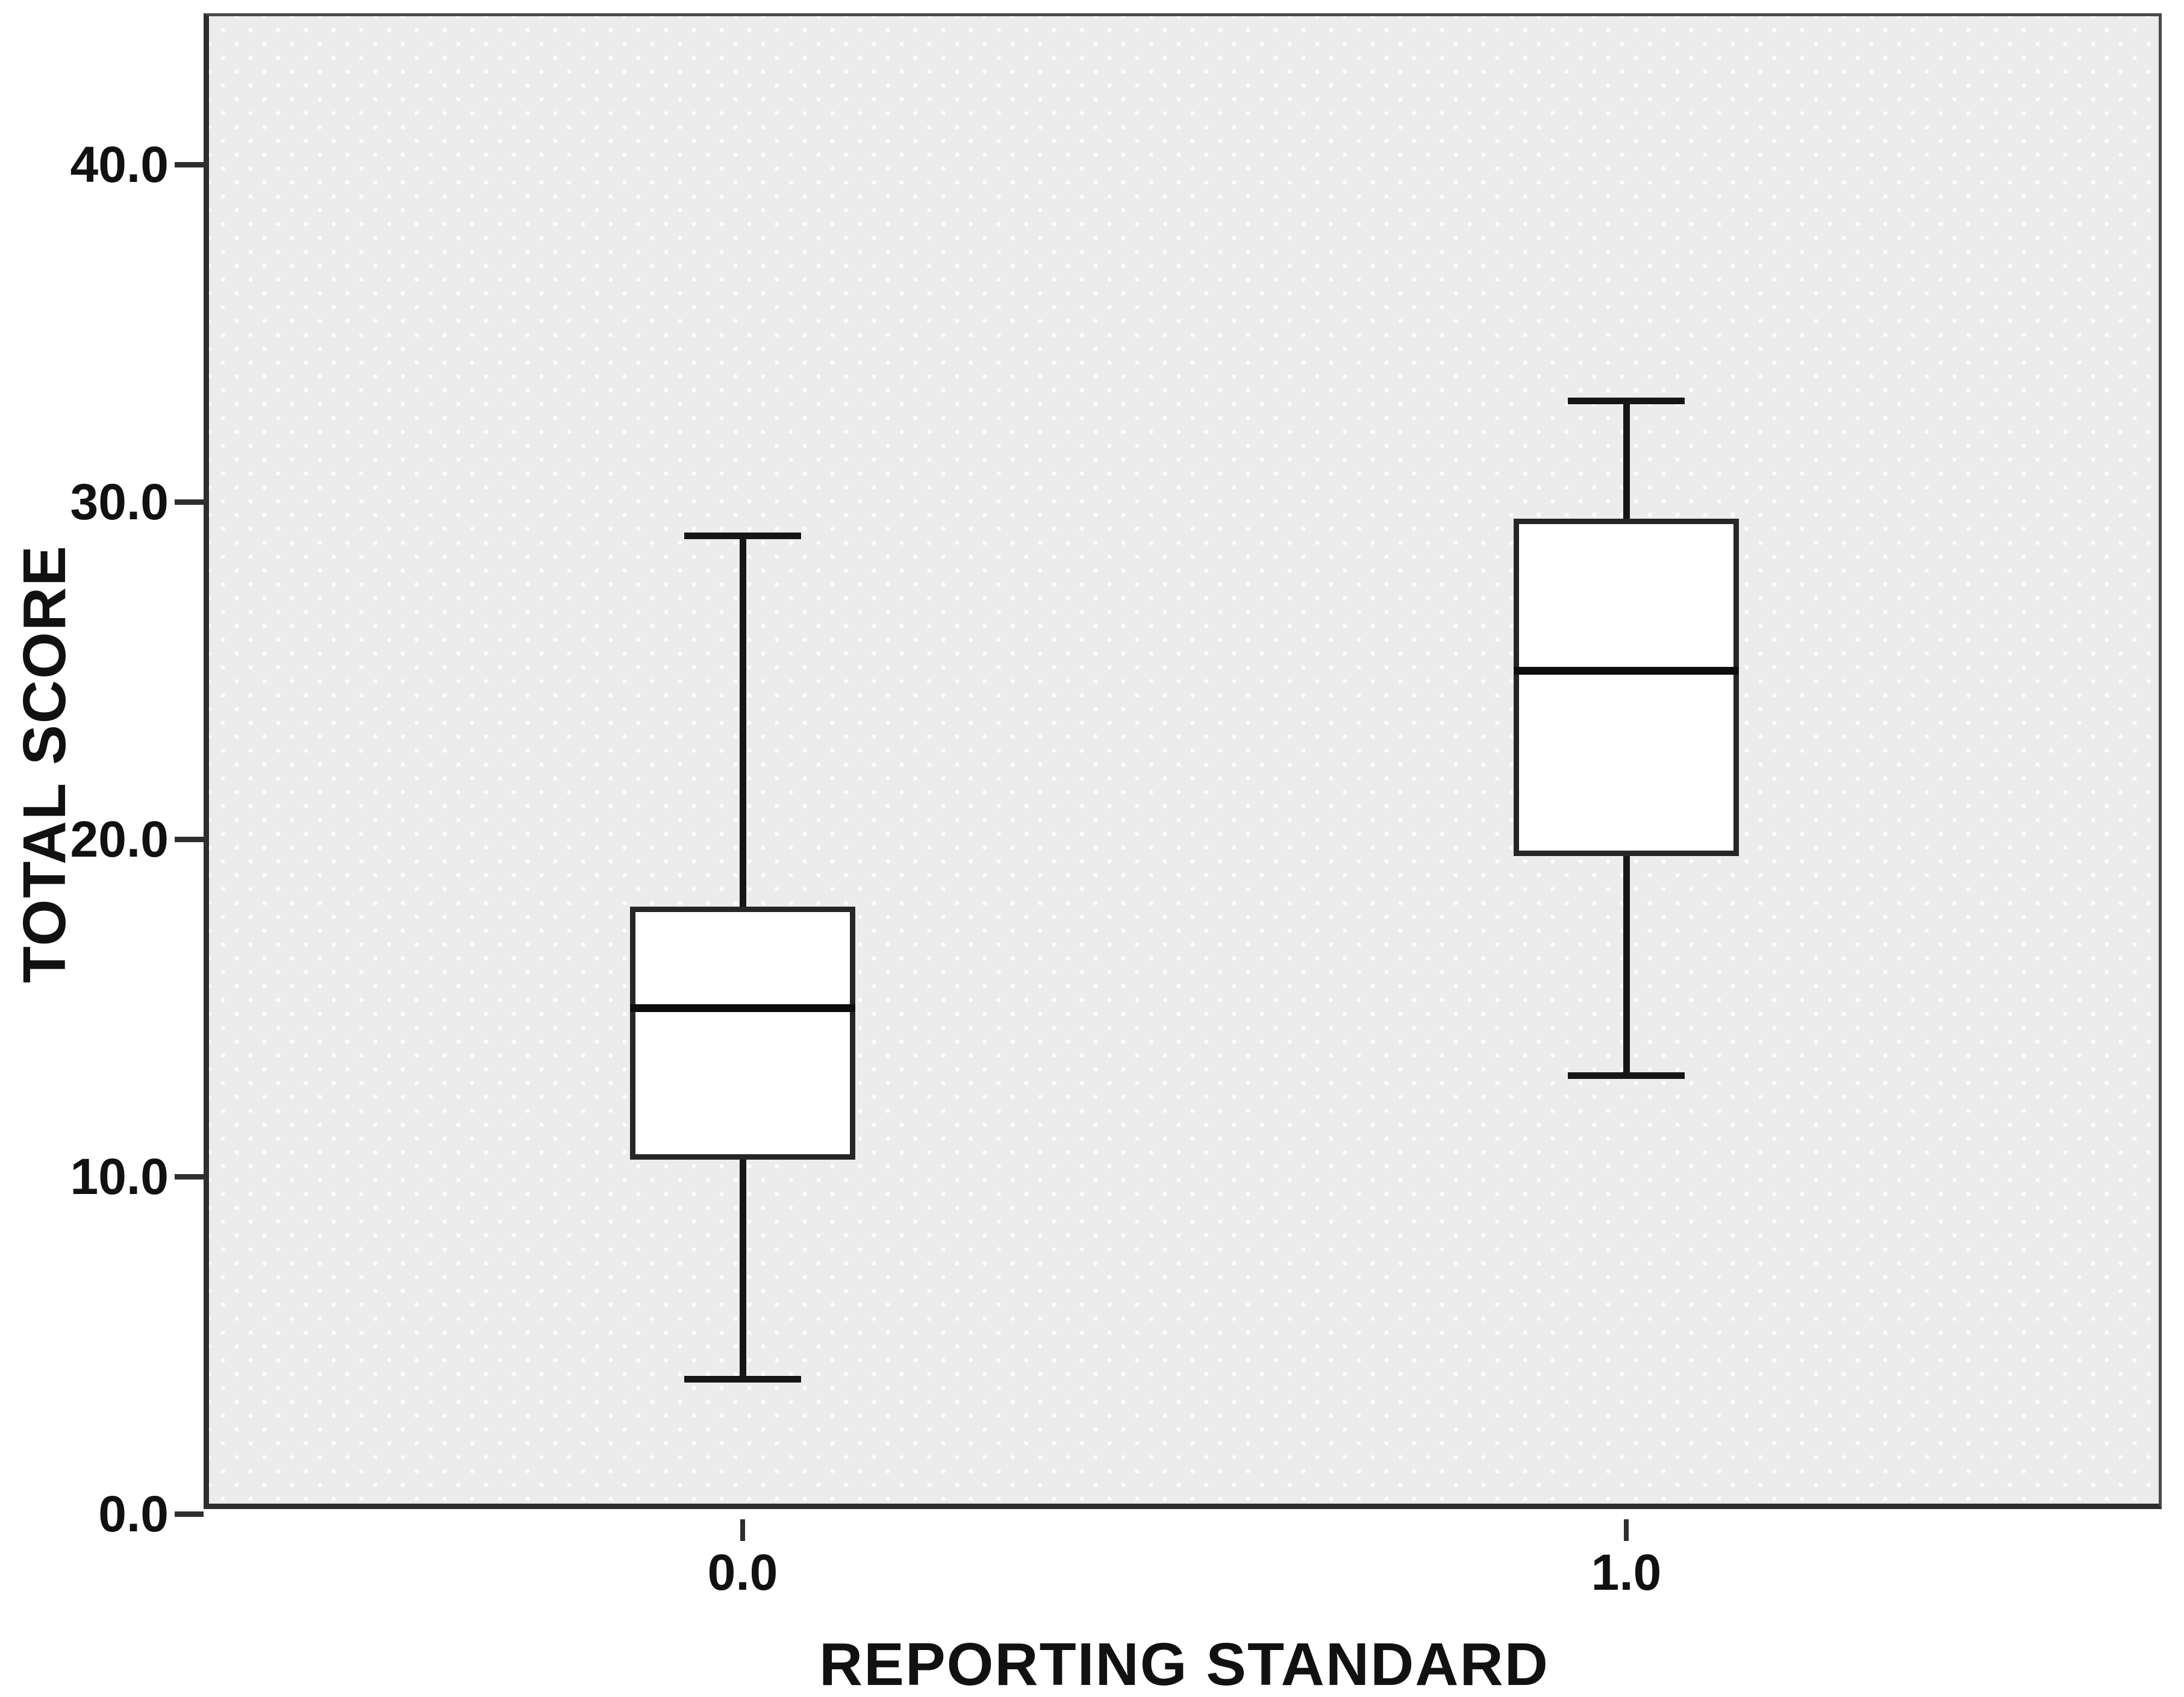 The height and width of the screenshot is (1697, 2184). What do you see at coordinates (120, 839) in the screenshot?
I see `y-tick-label: 20.0` at bounding box center [120, 839].